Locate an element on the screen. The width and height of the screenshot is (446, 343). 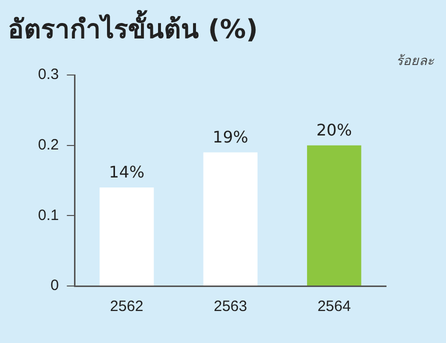
y-tick-label: 0 is located at coordinates (54, 285).